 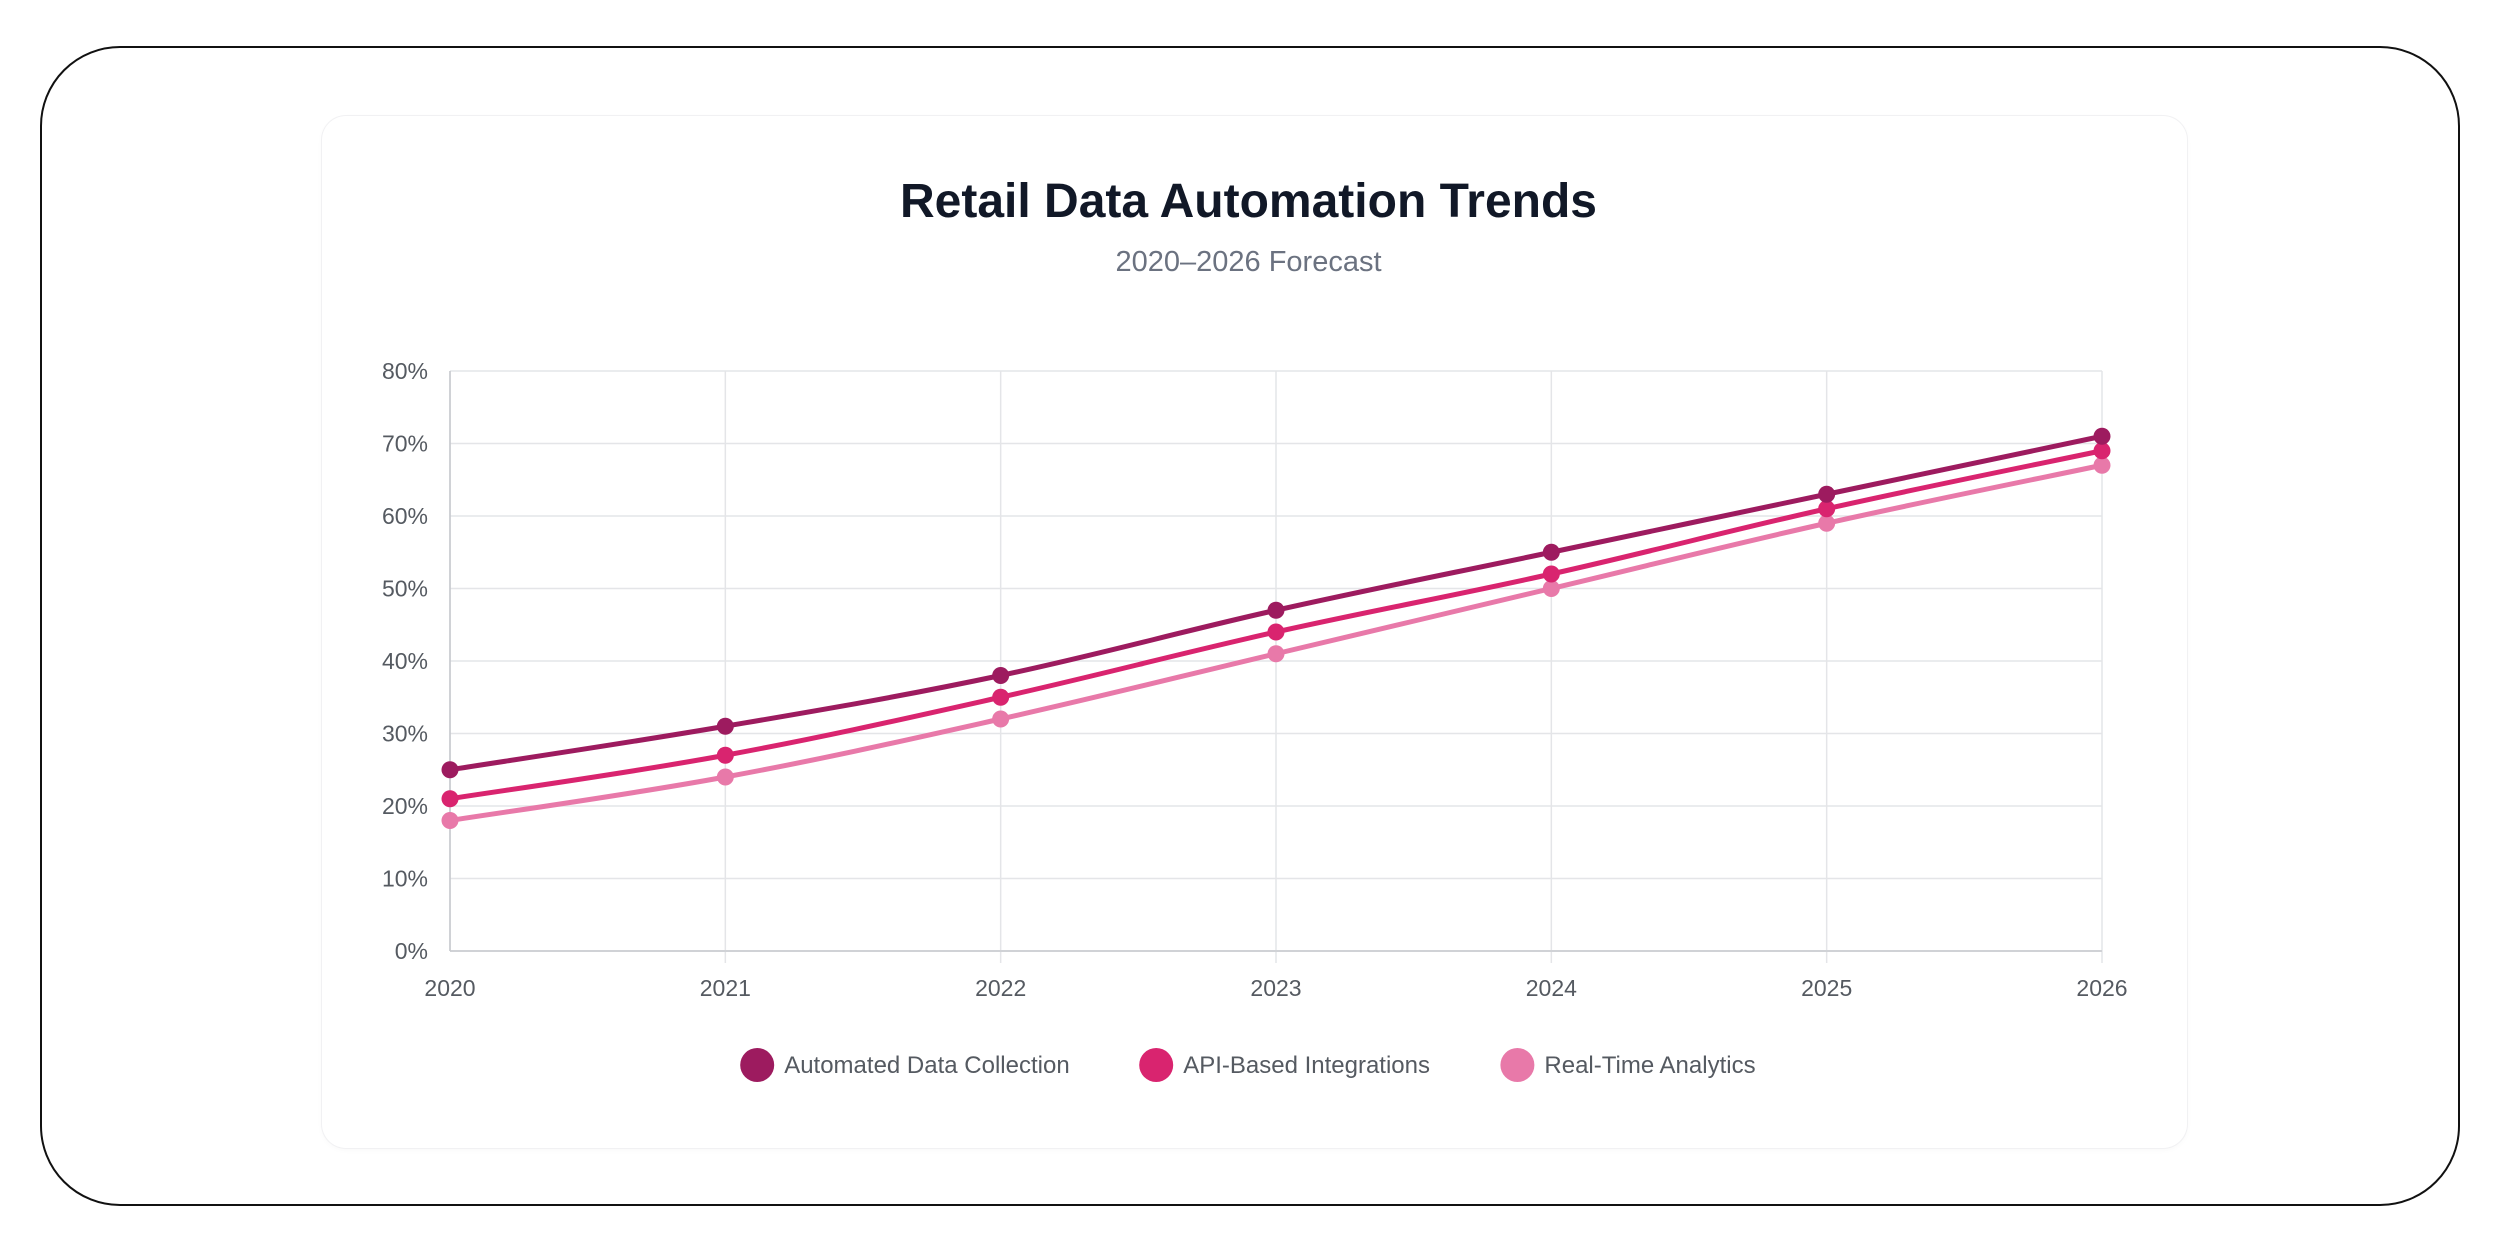 I want to click on x-tick-label: 2025, so click(x=1826, y=988).